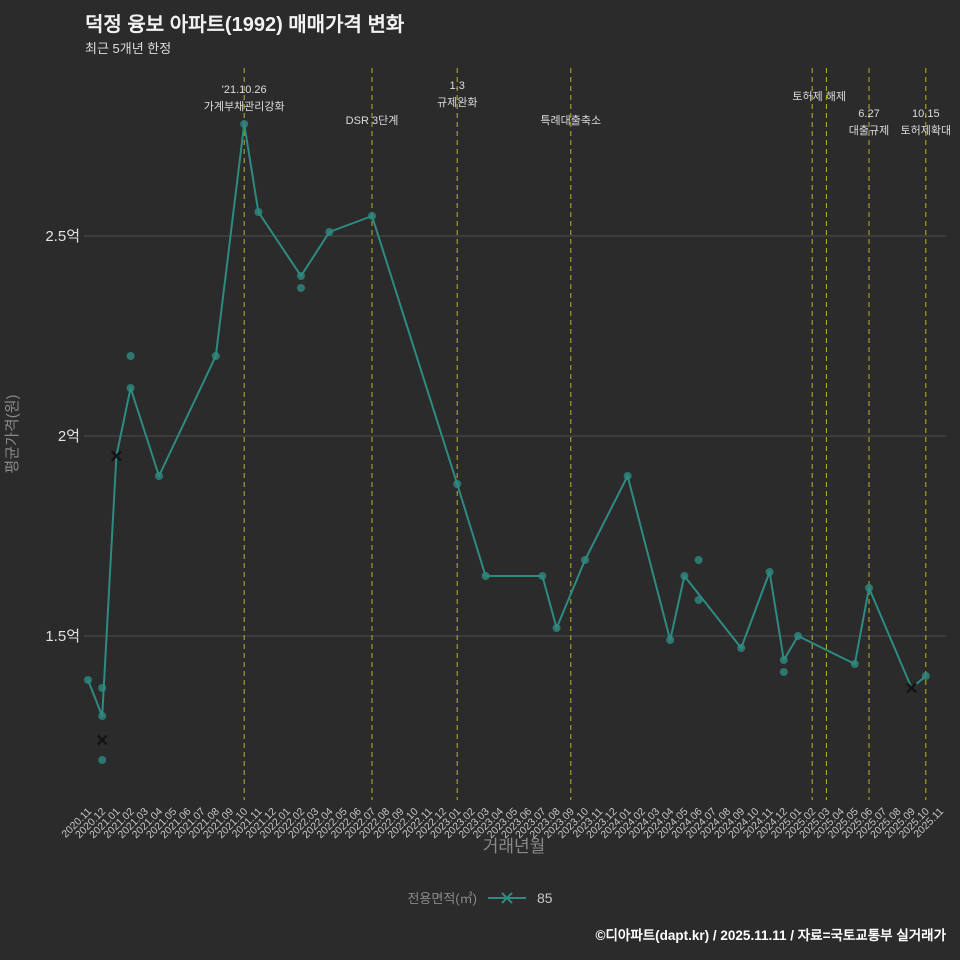 The height and width of the screenshot is (960, 960). Describe the element at coordinates (506, 897) in the screenshot. I see `legend-line-x-marker-icon` at that location.